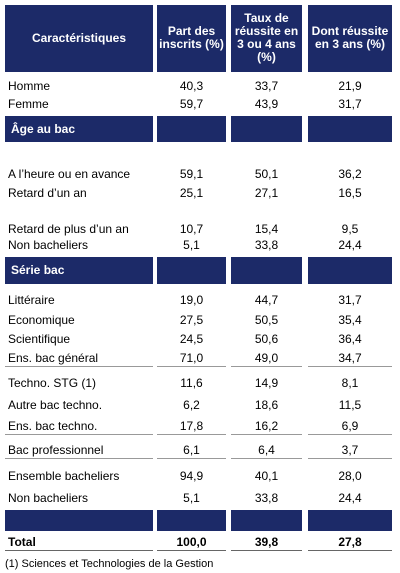 This screenshot has width=400, height=573. Describe the element at coordinates (191, 357) in the screenshot. I see `cell-value: 71,0` at that location.